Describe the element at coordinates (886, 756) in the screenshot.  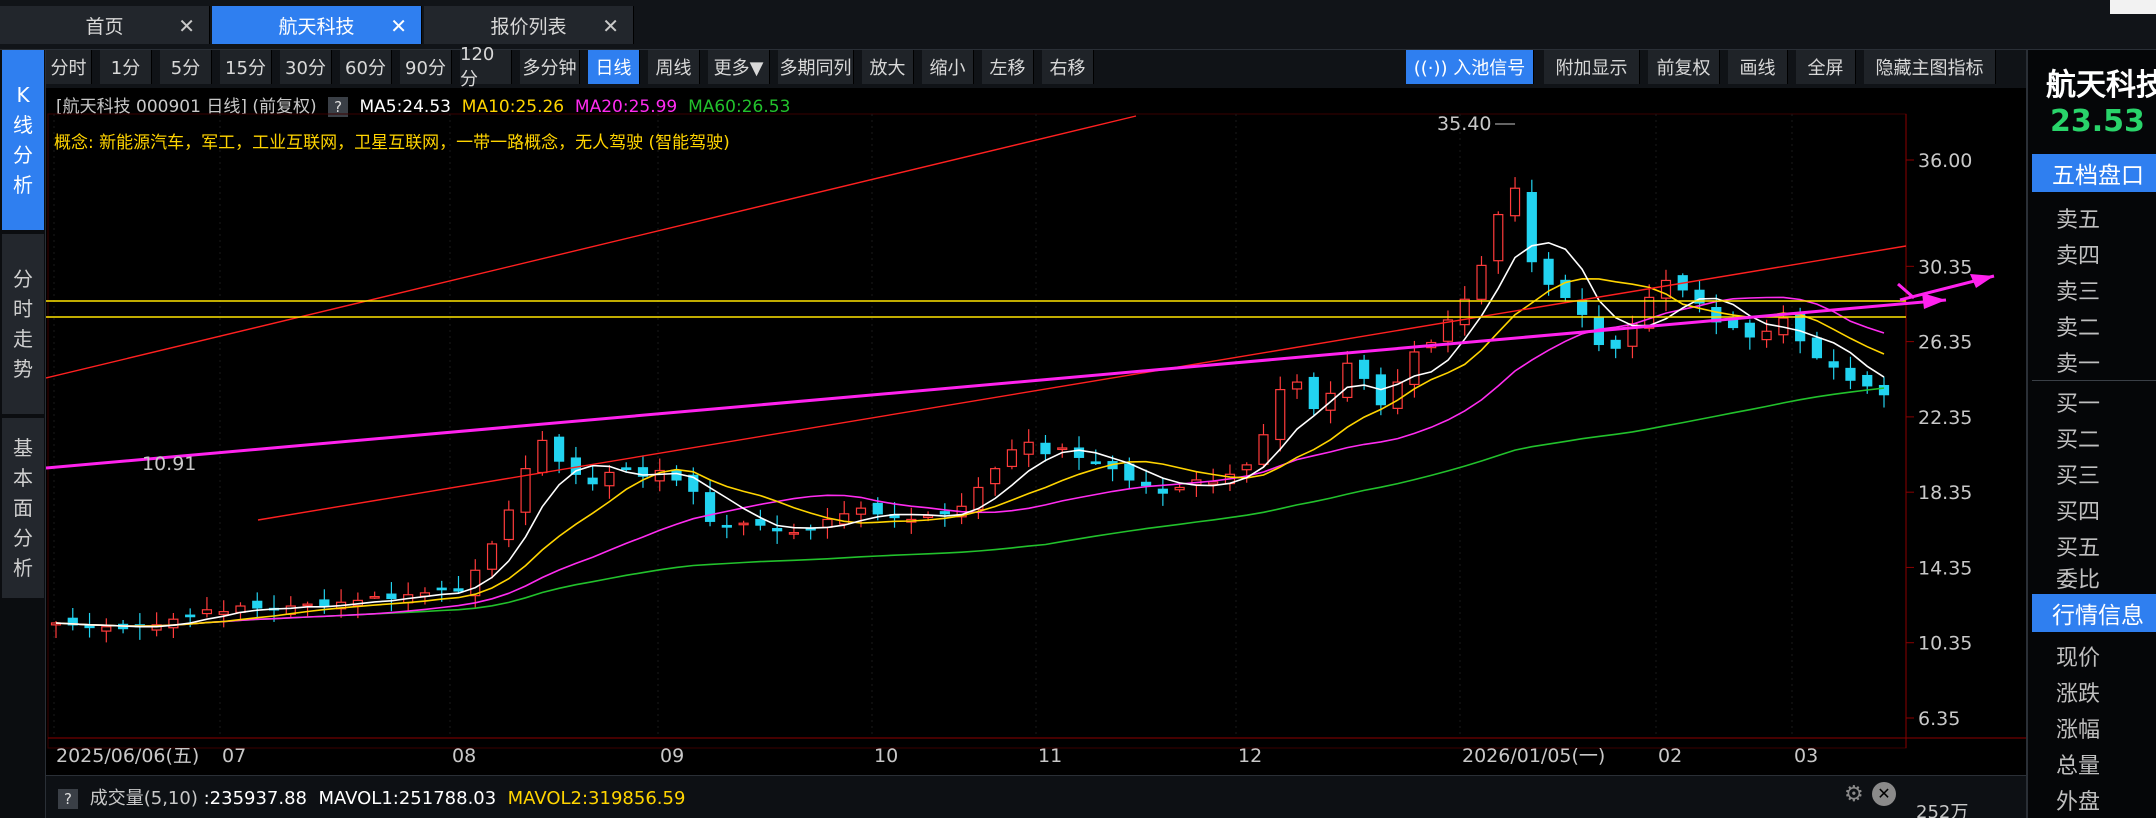
I see `date-tick-label: 10` at that location.